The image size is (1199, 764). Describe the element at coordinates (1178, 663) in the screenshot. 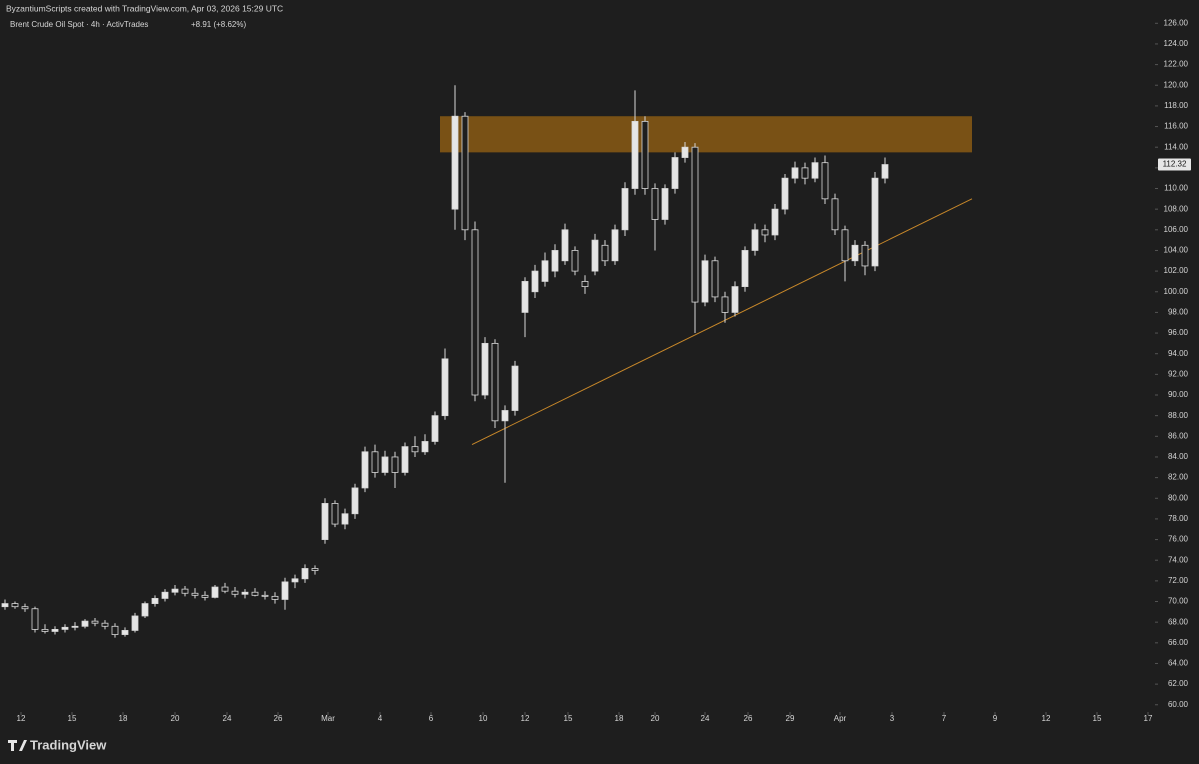

I see `y-tick-label: 64.00` at that location.